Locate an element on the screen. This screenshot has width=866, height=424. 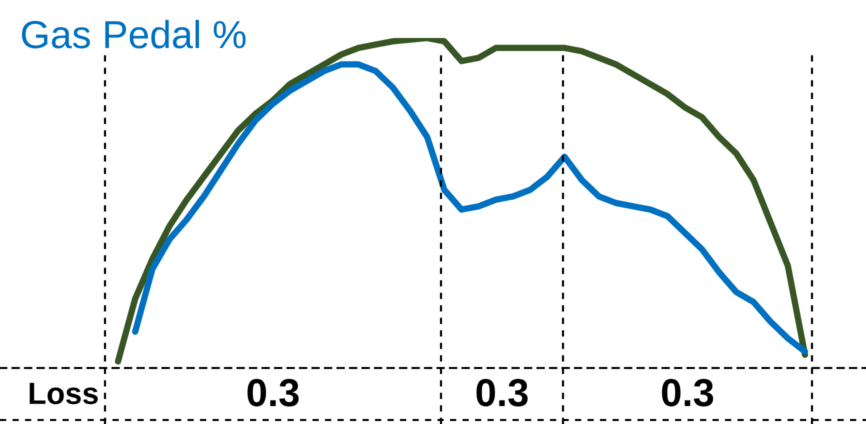
chart-title: Gas Pedal % is located at coordinates (134, 34).